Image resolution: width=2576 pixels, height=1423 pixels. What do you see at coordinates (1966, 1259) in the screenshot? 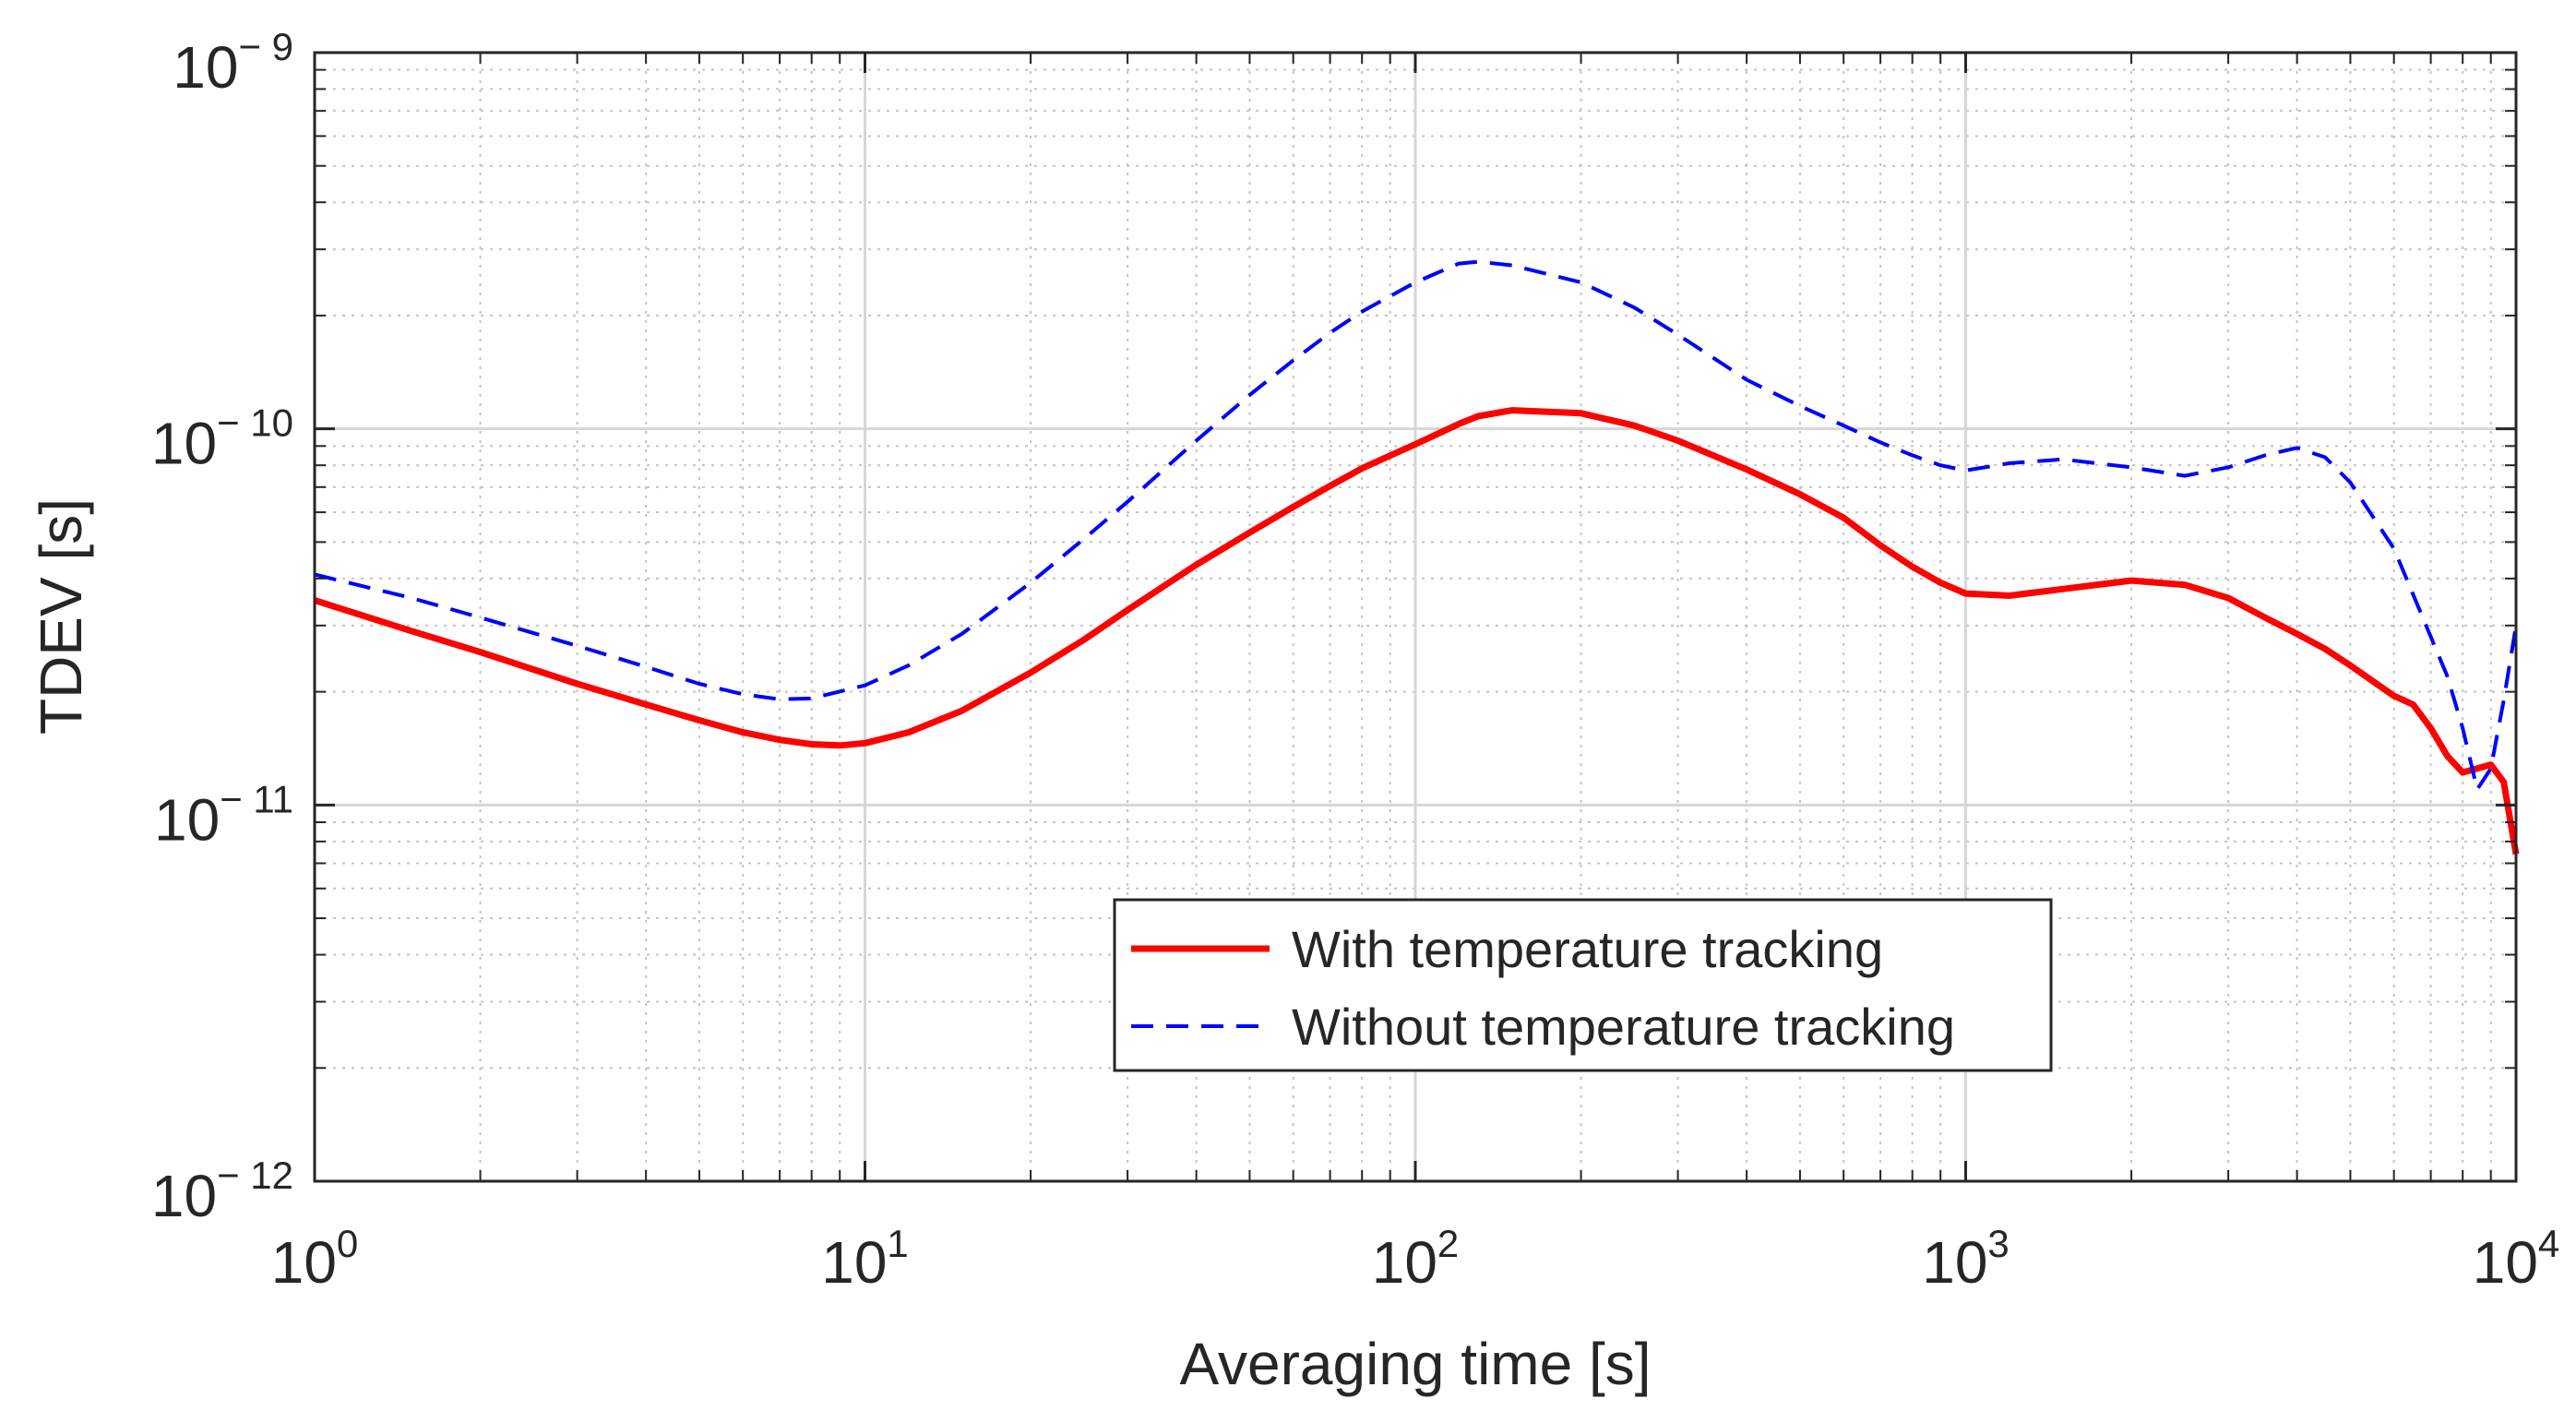
I see `x-tick-label: 10³` at bounding box center [1966, 1259].